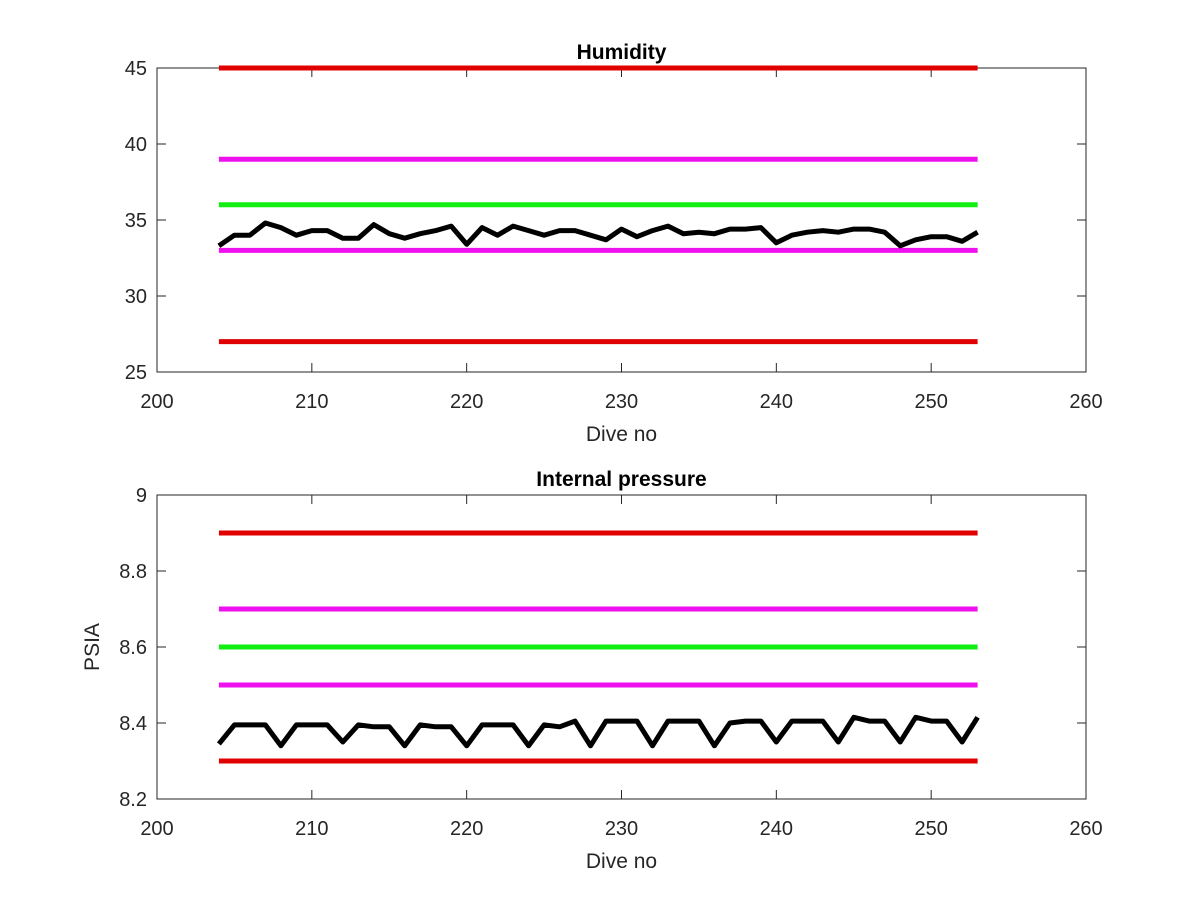  What do you see at coordinates (133, 800) in the screenshot?
I see `y-tick-label: 8.2` at bounding box center [133, 800].